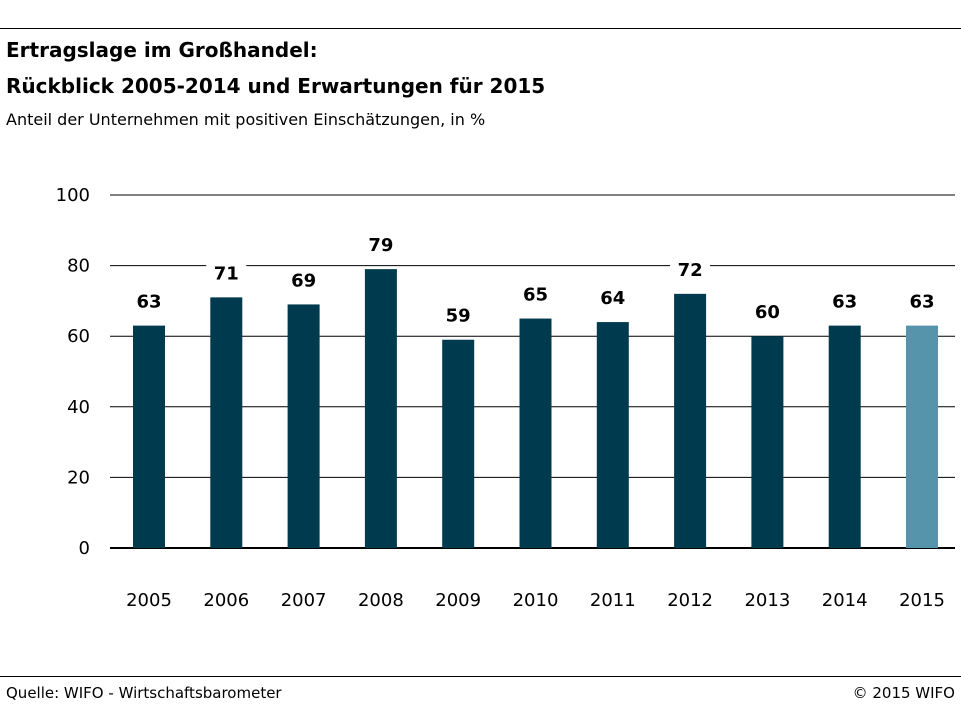 This screenshot has width=961, height=709. I want to click on data-label: 60, so click(767, 312).